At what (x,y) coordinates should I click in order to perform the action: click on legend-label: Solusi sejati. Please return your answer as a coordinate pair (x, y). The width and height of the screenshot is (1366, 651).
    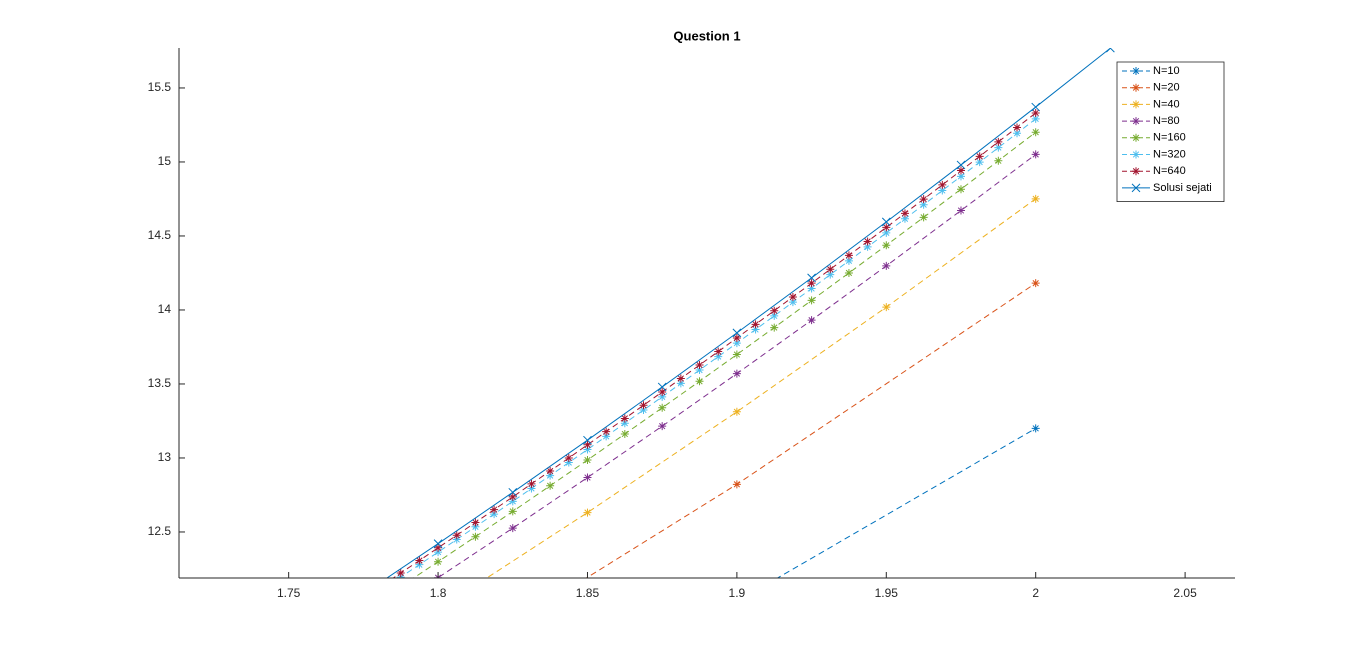
    Looking at the image, I should click on (1182, 188).